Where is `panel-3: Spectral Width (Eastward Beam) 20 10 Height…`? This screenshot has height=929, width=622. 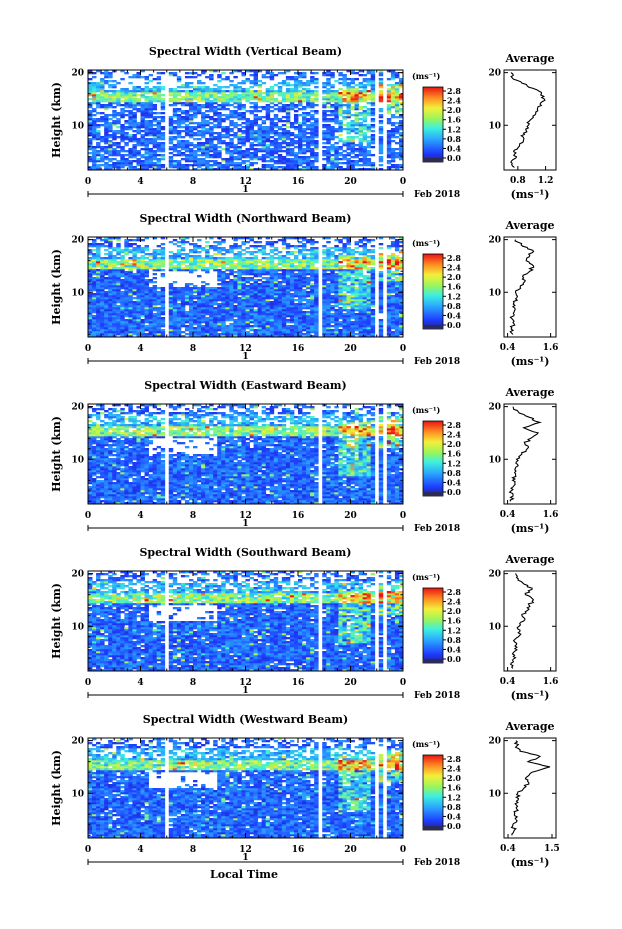
panel-3: Spectral Width (Eastward Beam) 20 10 Height… is located at coordinates (304, 457).